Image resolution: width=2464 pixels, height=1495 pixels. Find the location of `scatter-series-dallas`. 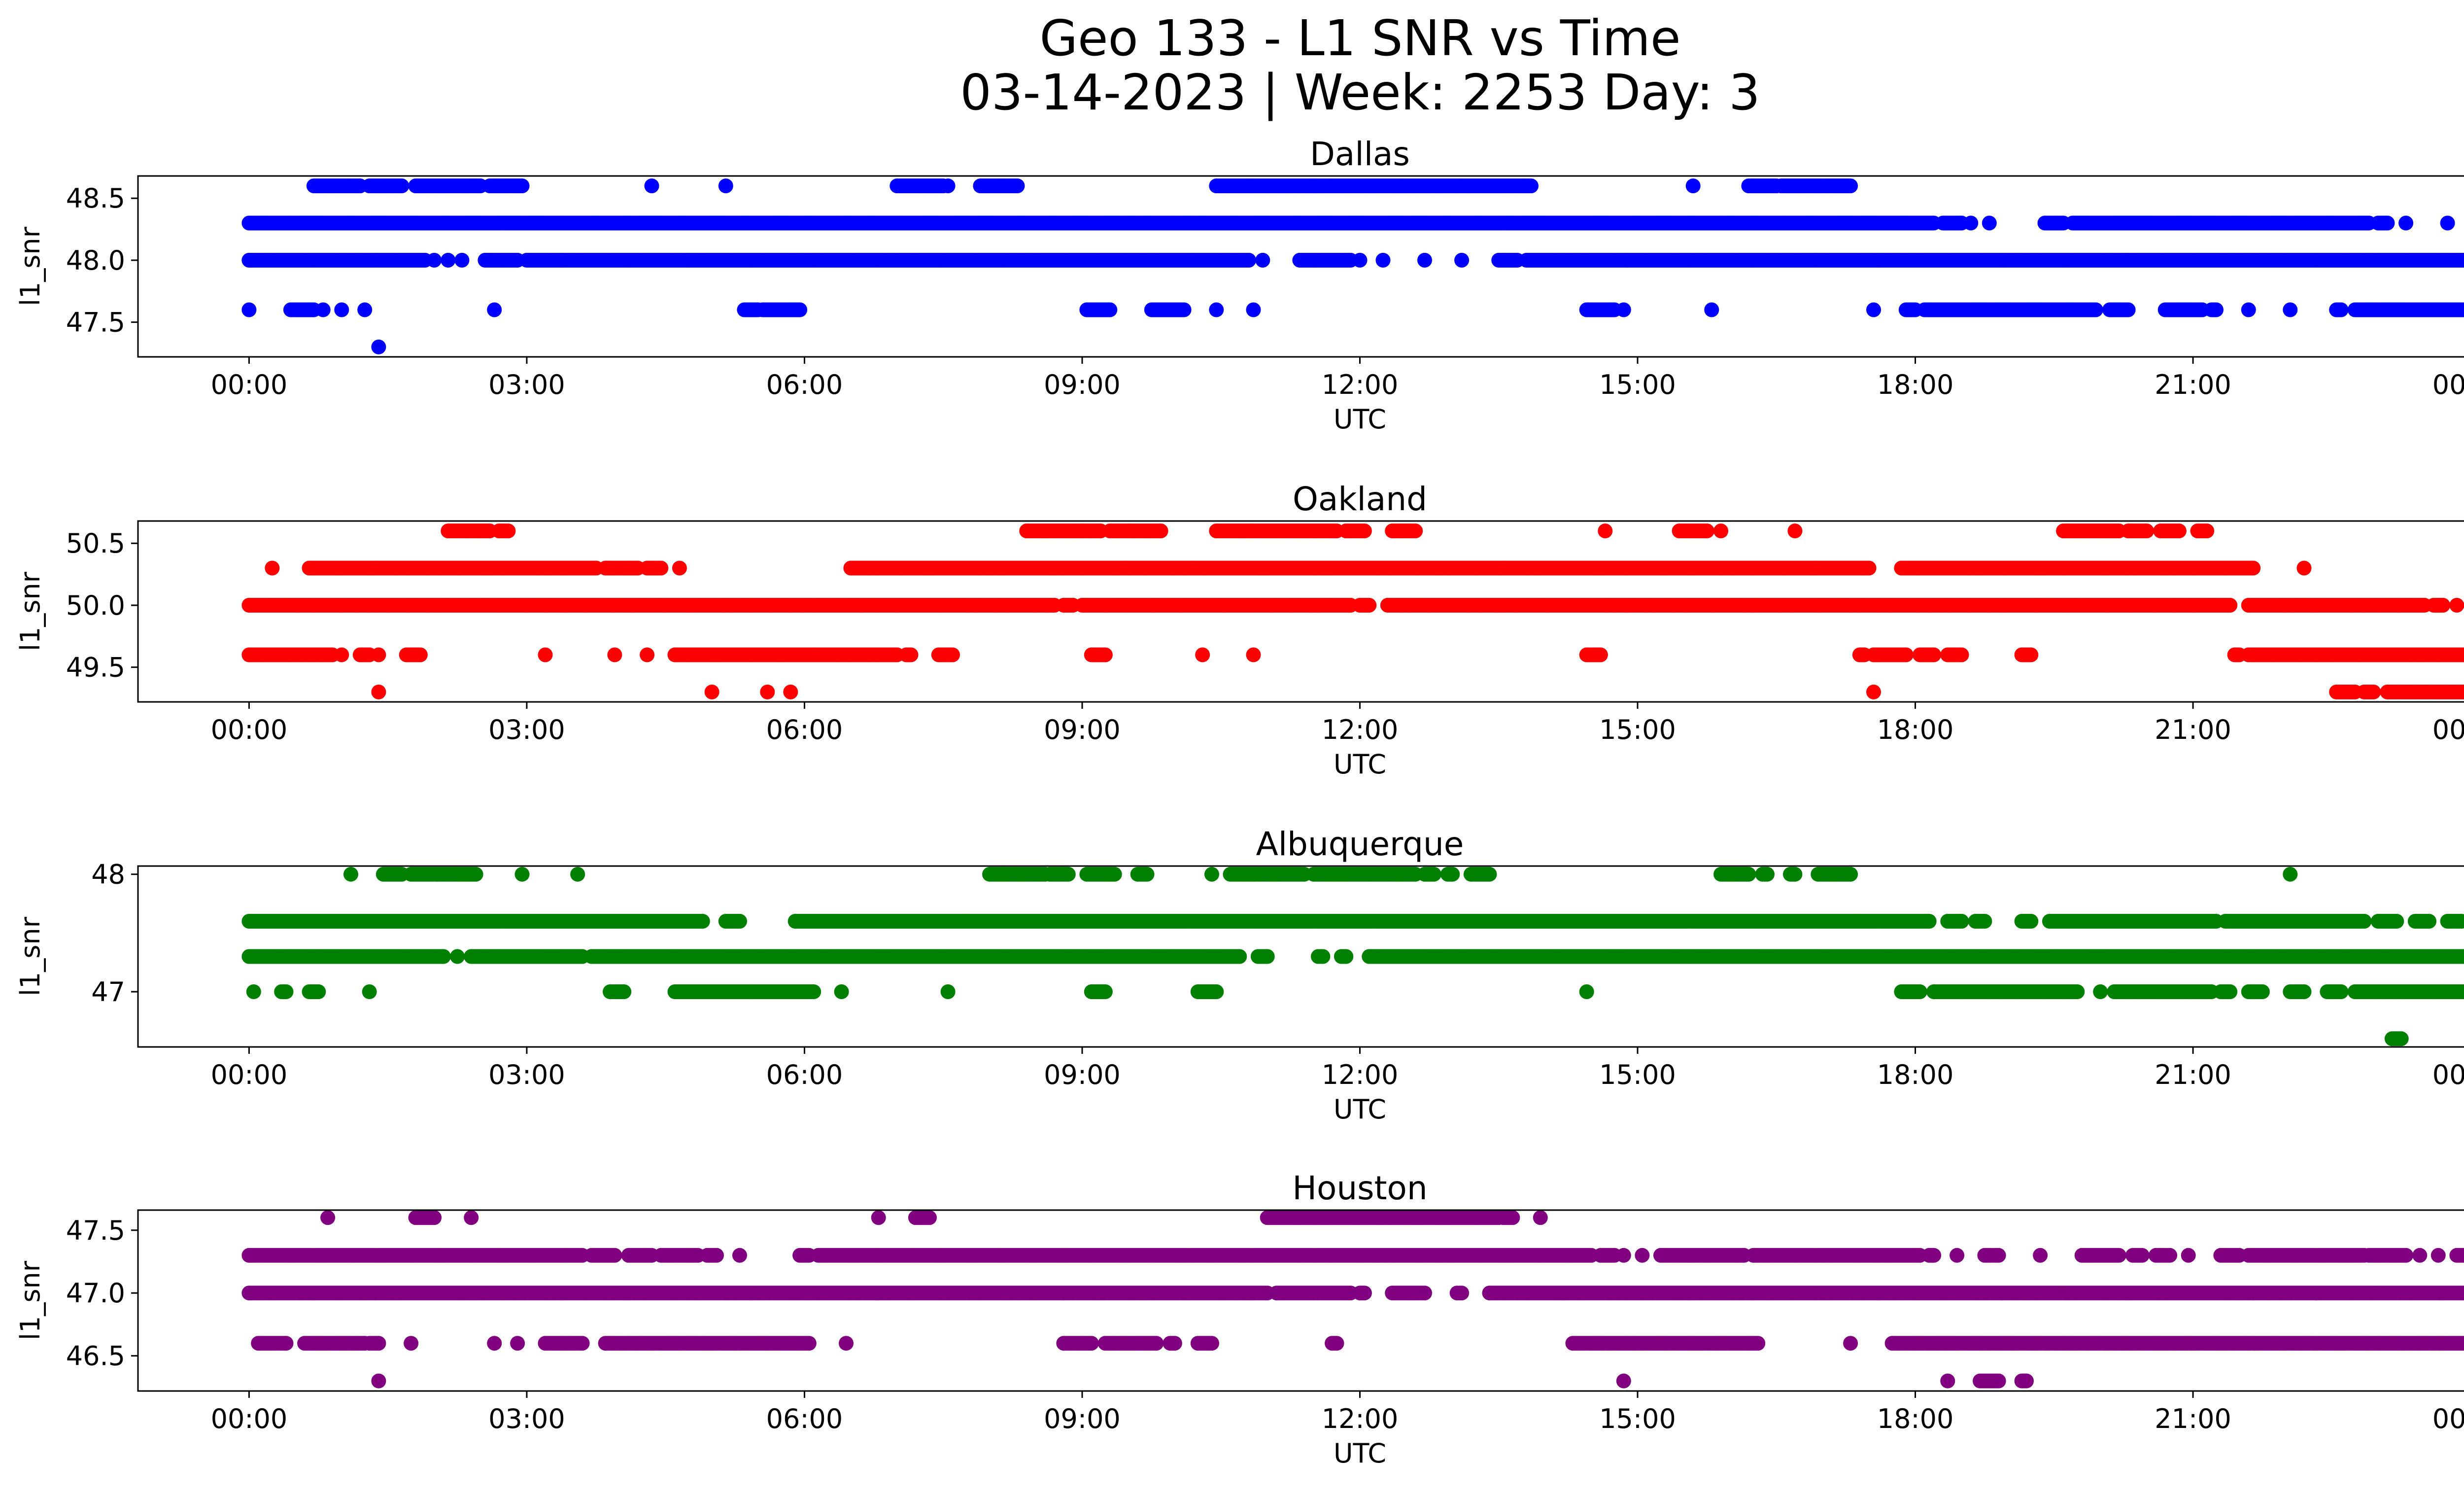

scatter-series-dallas is located at coordinates (1352, 266).